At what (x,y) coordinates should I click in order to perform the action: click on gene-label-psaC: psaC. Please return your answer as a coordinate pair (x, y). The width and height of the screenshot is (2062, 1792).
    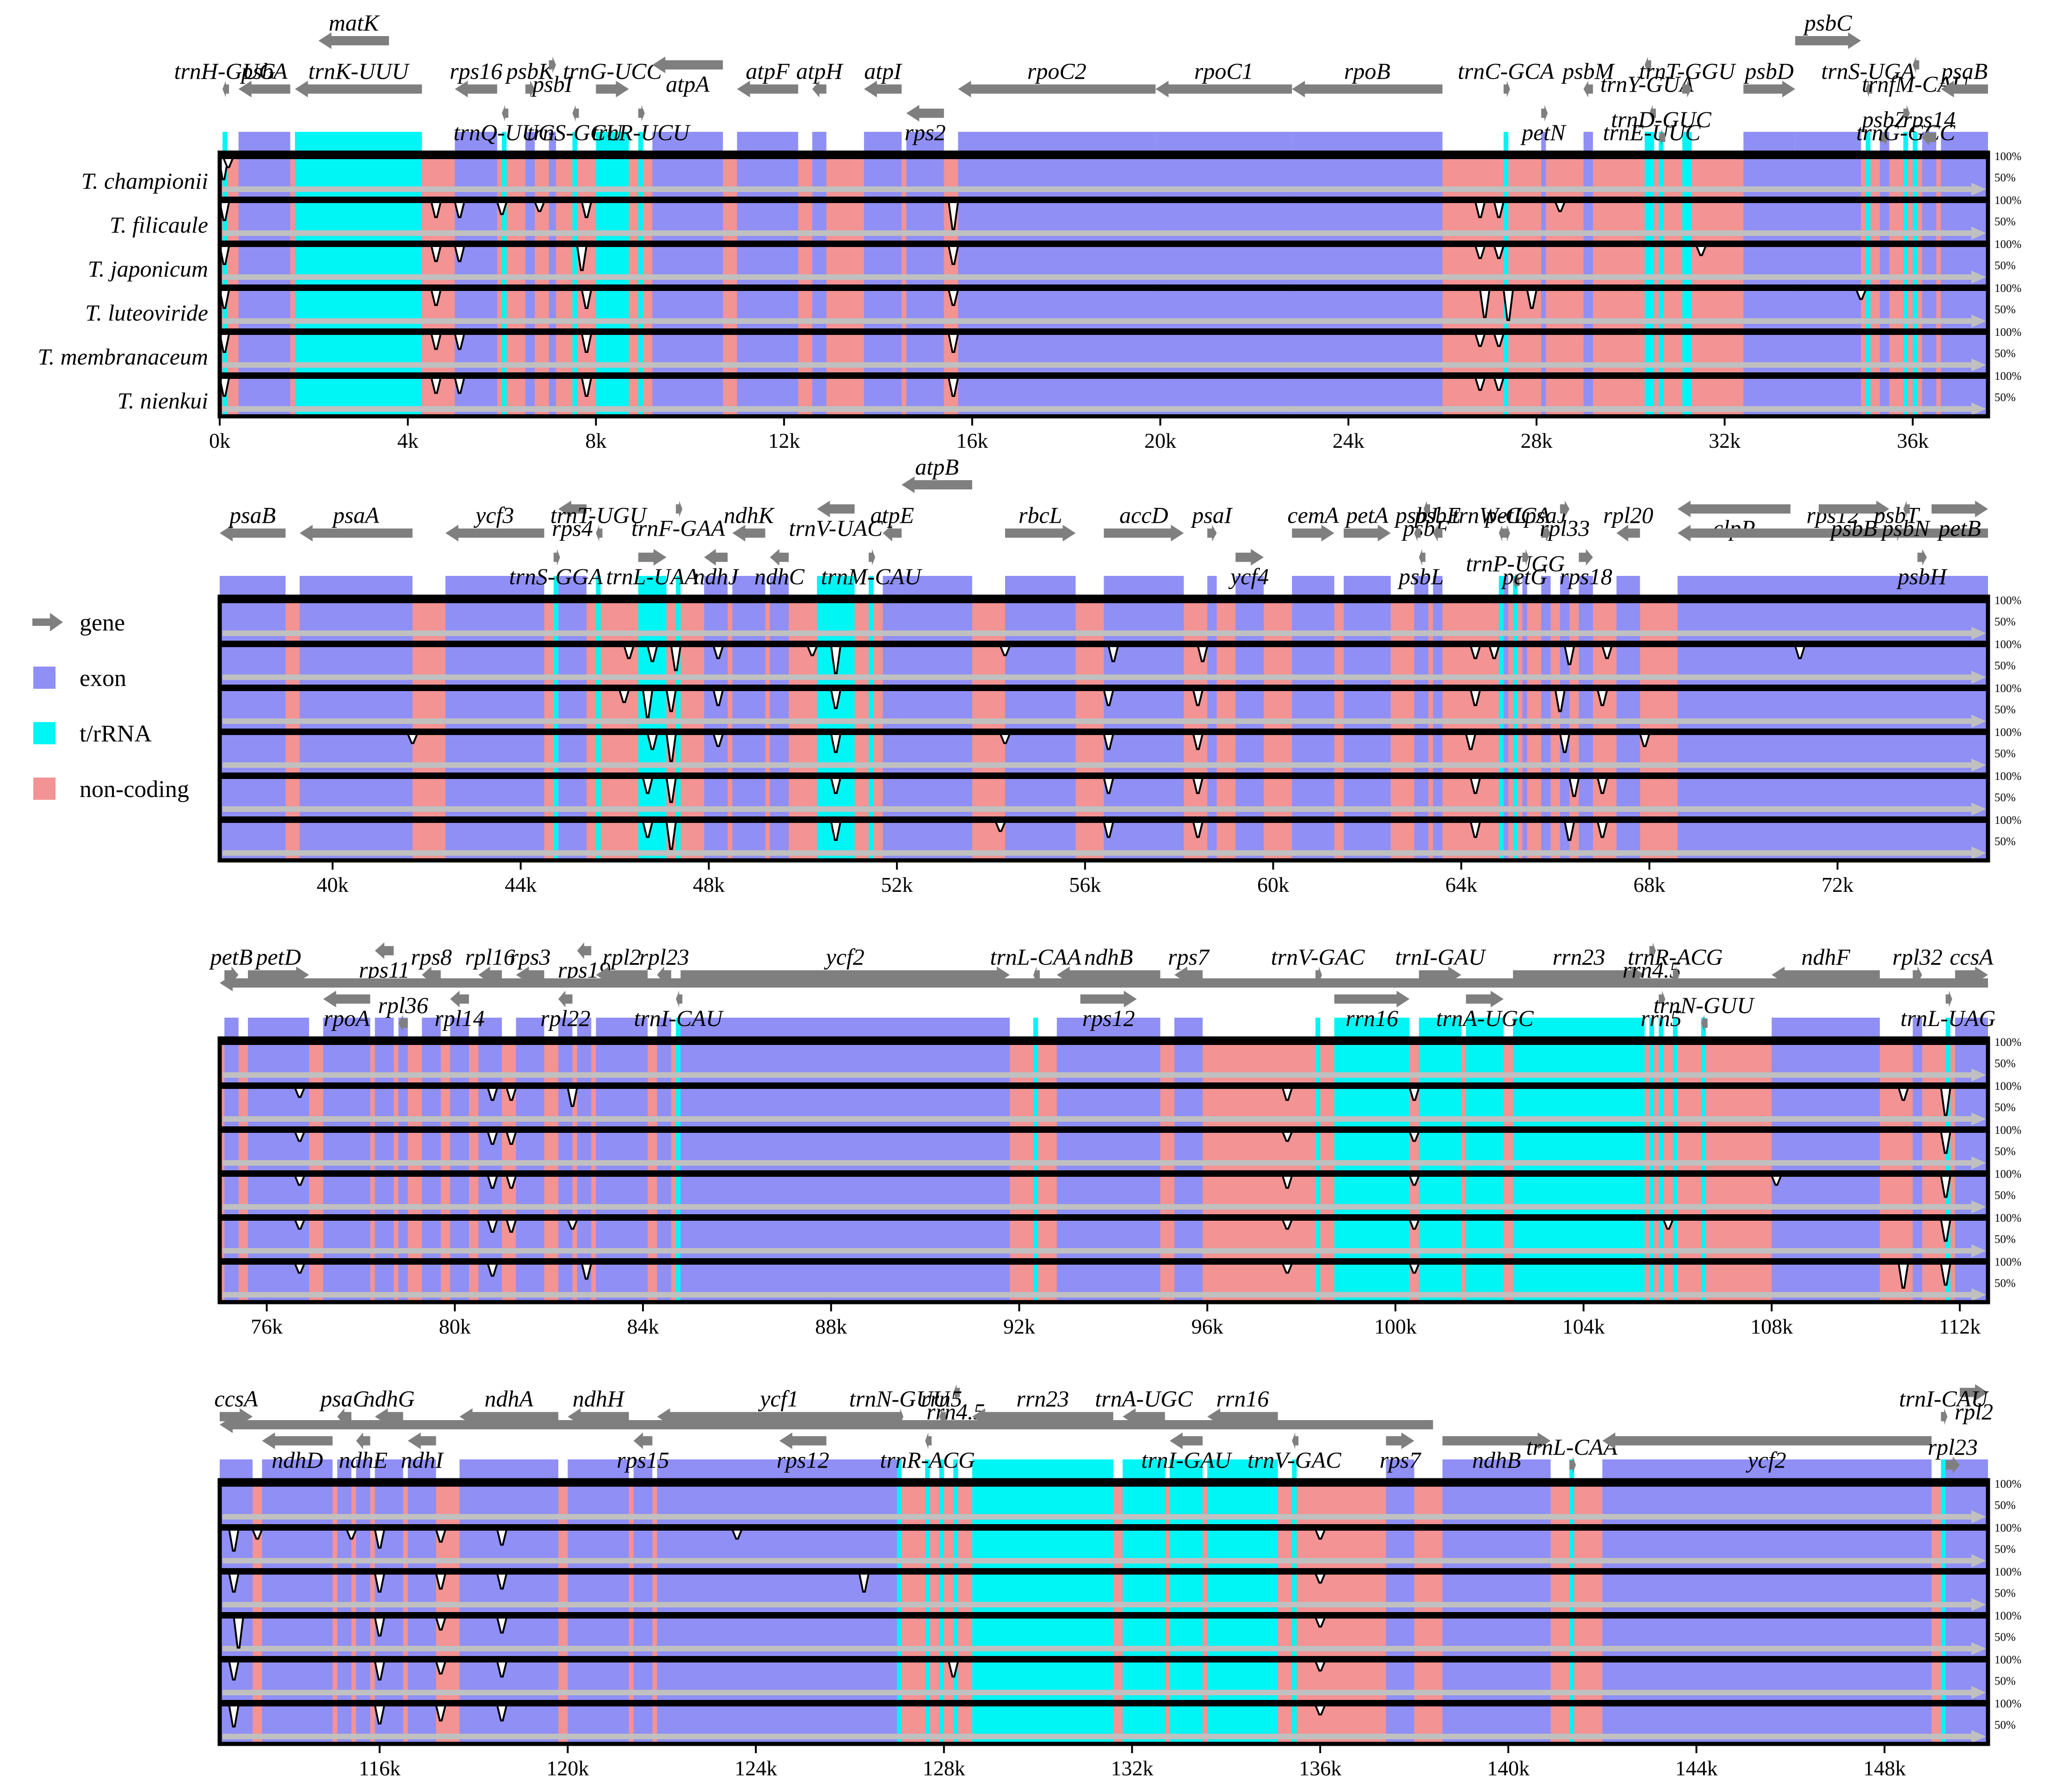
    Looking at the image, I should click on (343, 1399).